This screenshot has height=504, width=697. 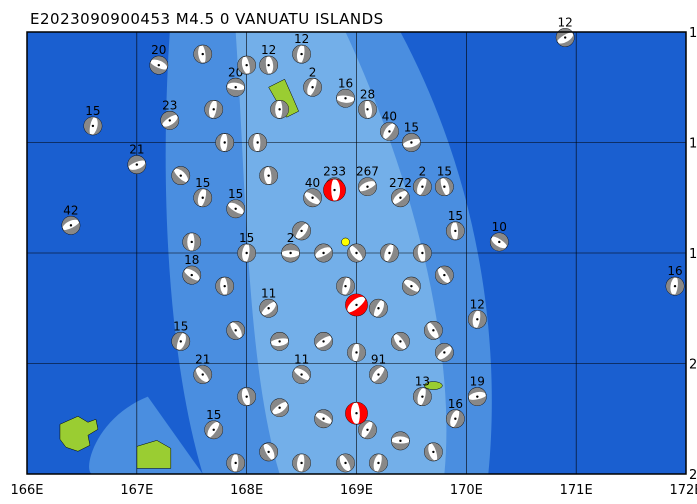 I want to click on depth-label: 272, so click(x=400, y=183).